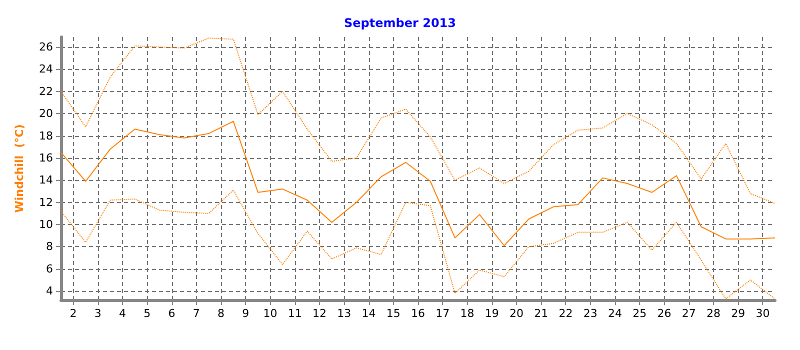 This screenshot has width=800, height=350. Describe the element at coordinates (615, 313) in the screenshot. I see `x-tick-label: 24` at that location.